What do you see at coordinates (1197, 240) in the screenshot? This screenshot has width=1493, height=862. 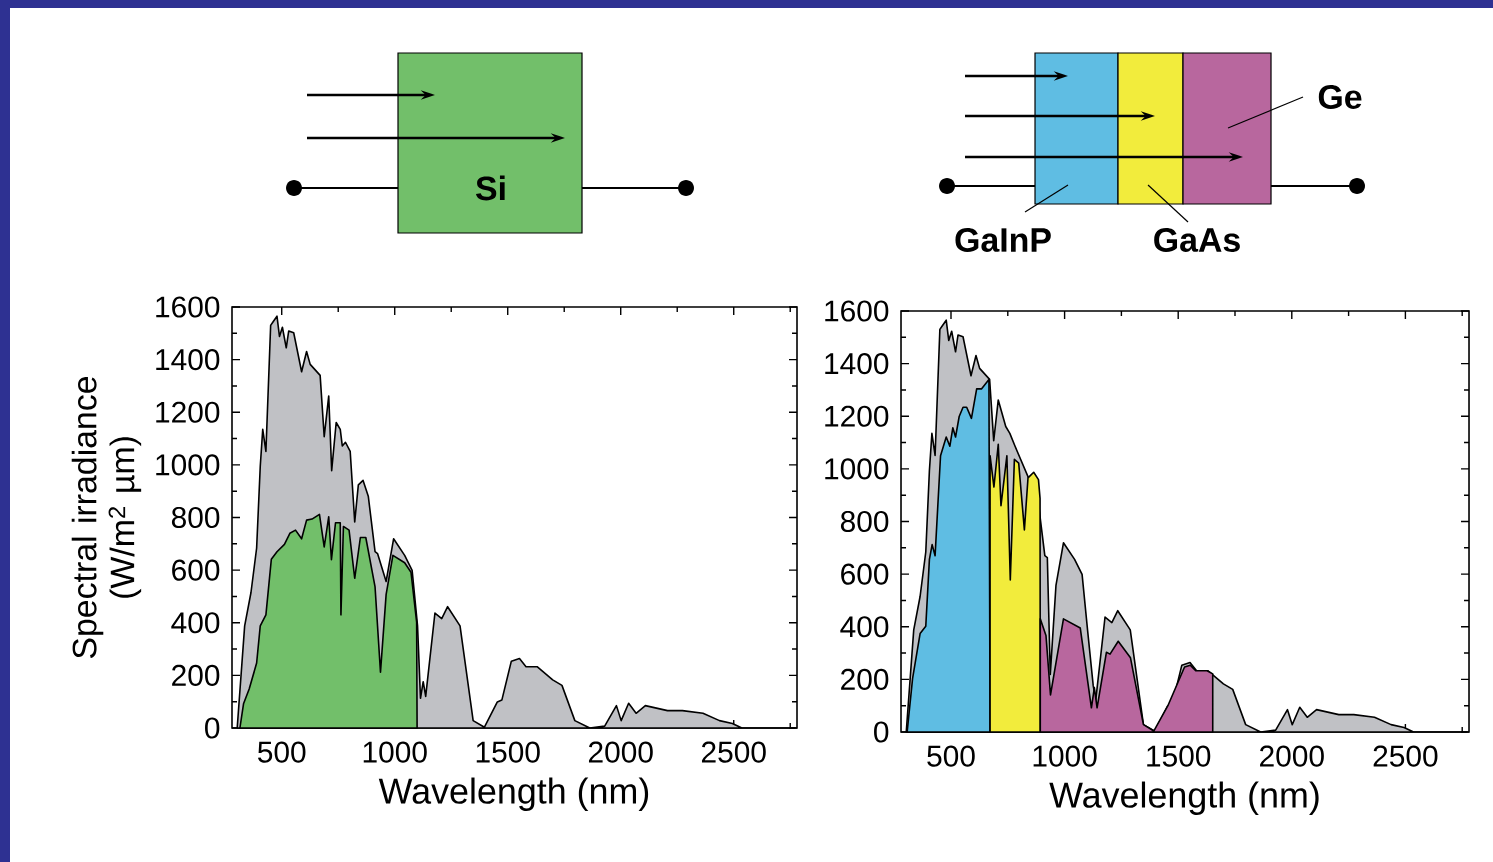 I see `text: GaAs` at bounding box center [1197, 240].